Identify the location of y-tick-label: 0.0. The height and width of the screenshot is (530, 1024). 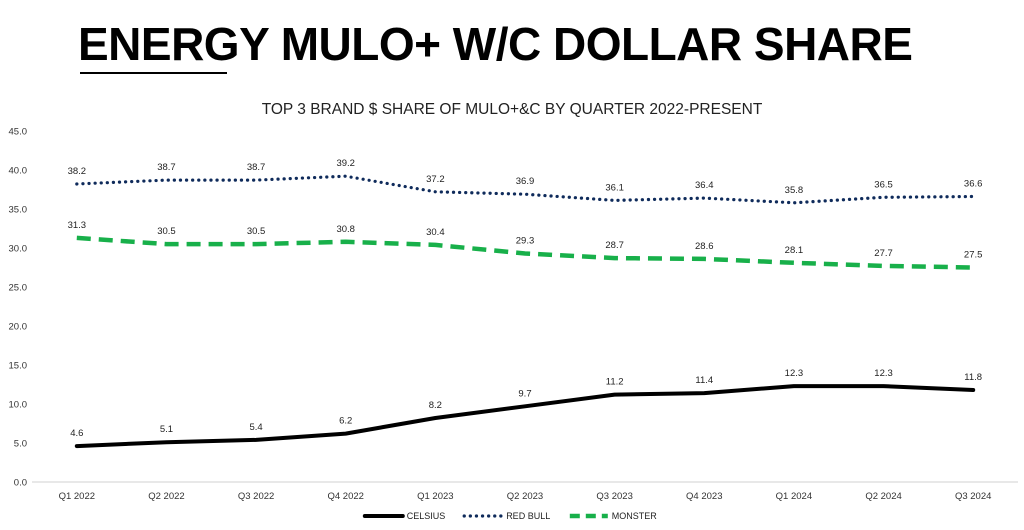
(20, 483).